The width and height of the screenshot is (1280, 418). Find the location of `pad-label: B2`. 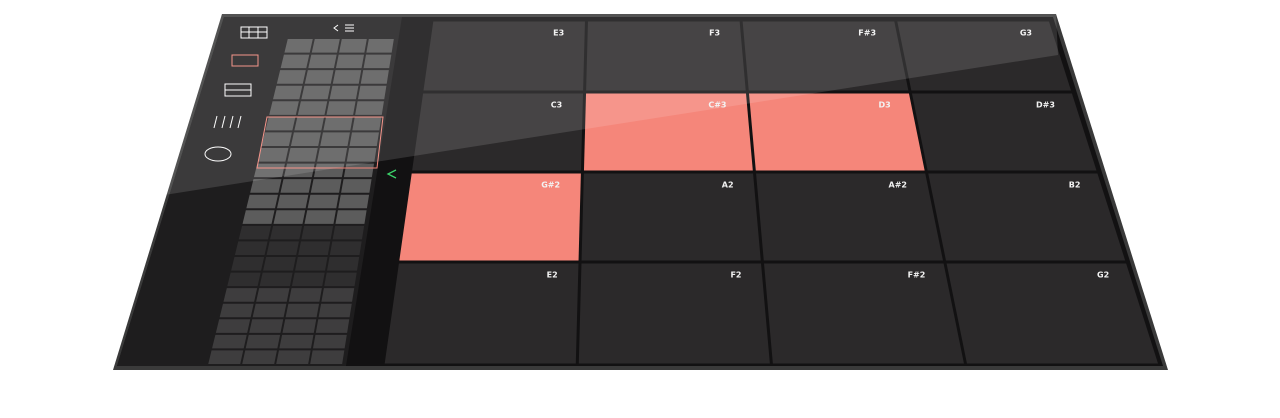

pad-label: B2 is located at coordinates (1075, 185).